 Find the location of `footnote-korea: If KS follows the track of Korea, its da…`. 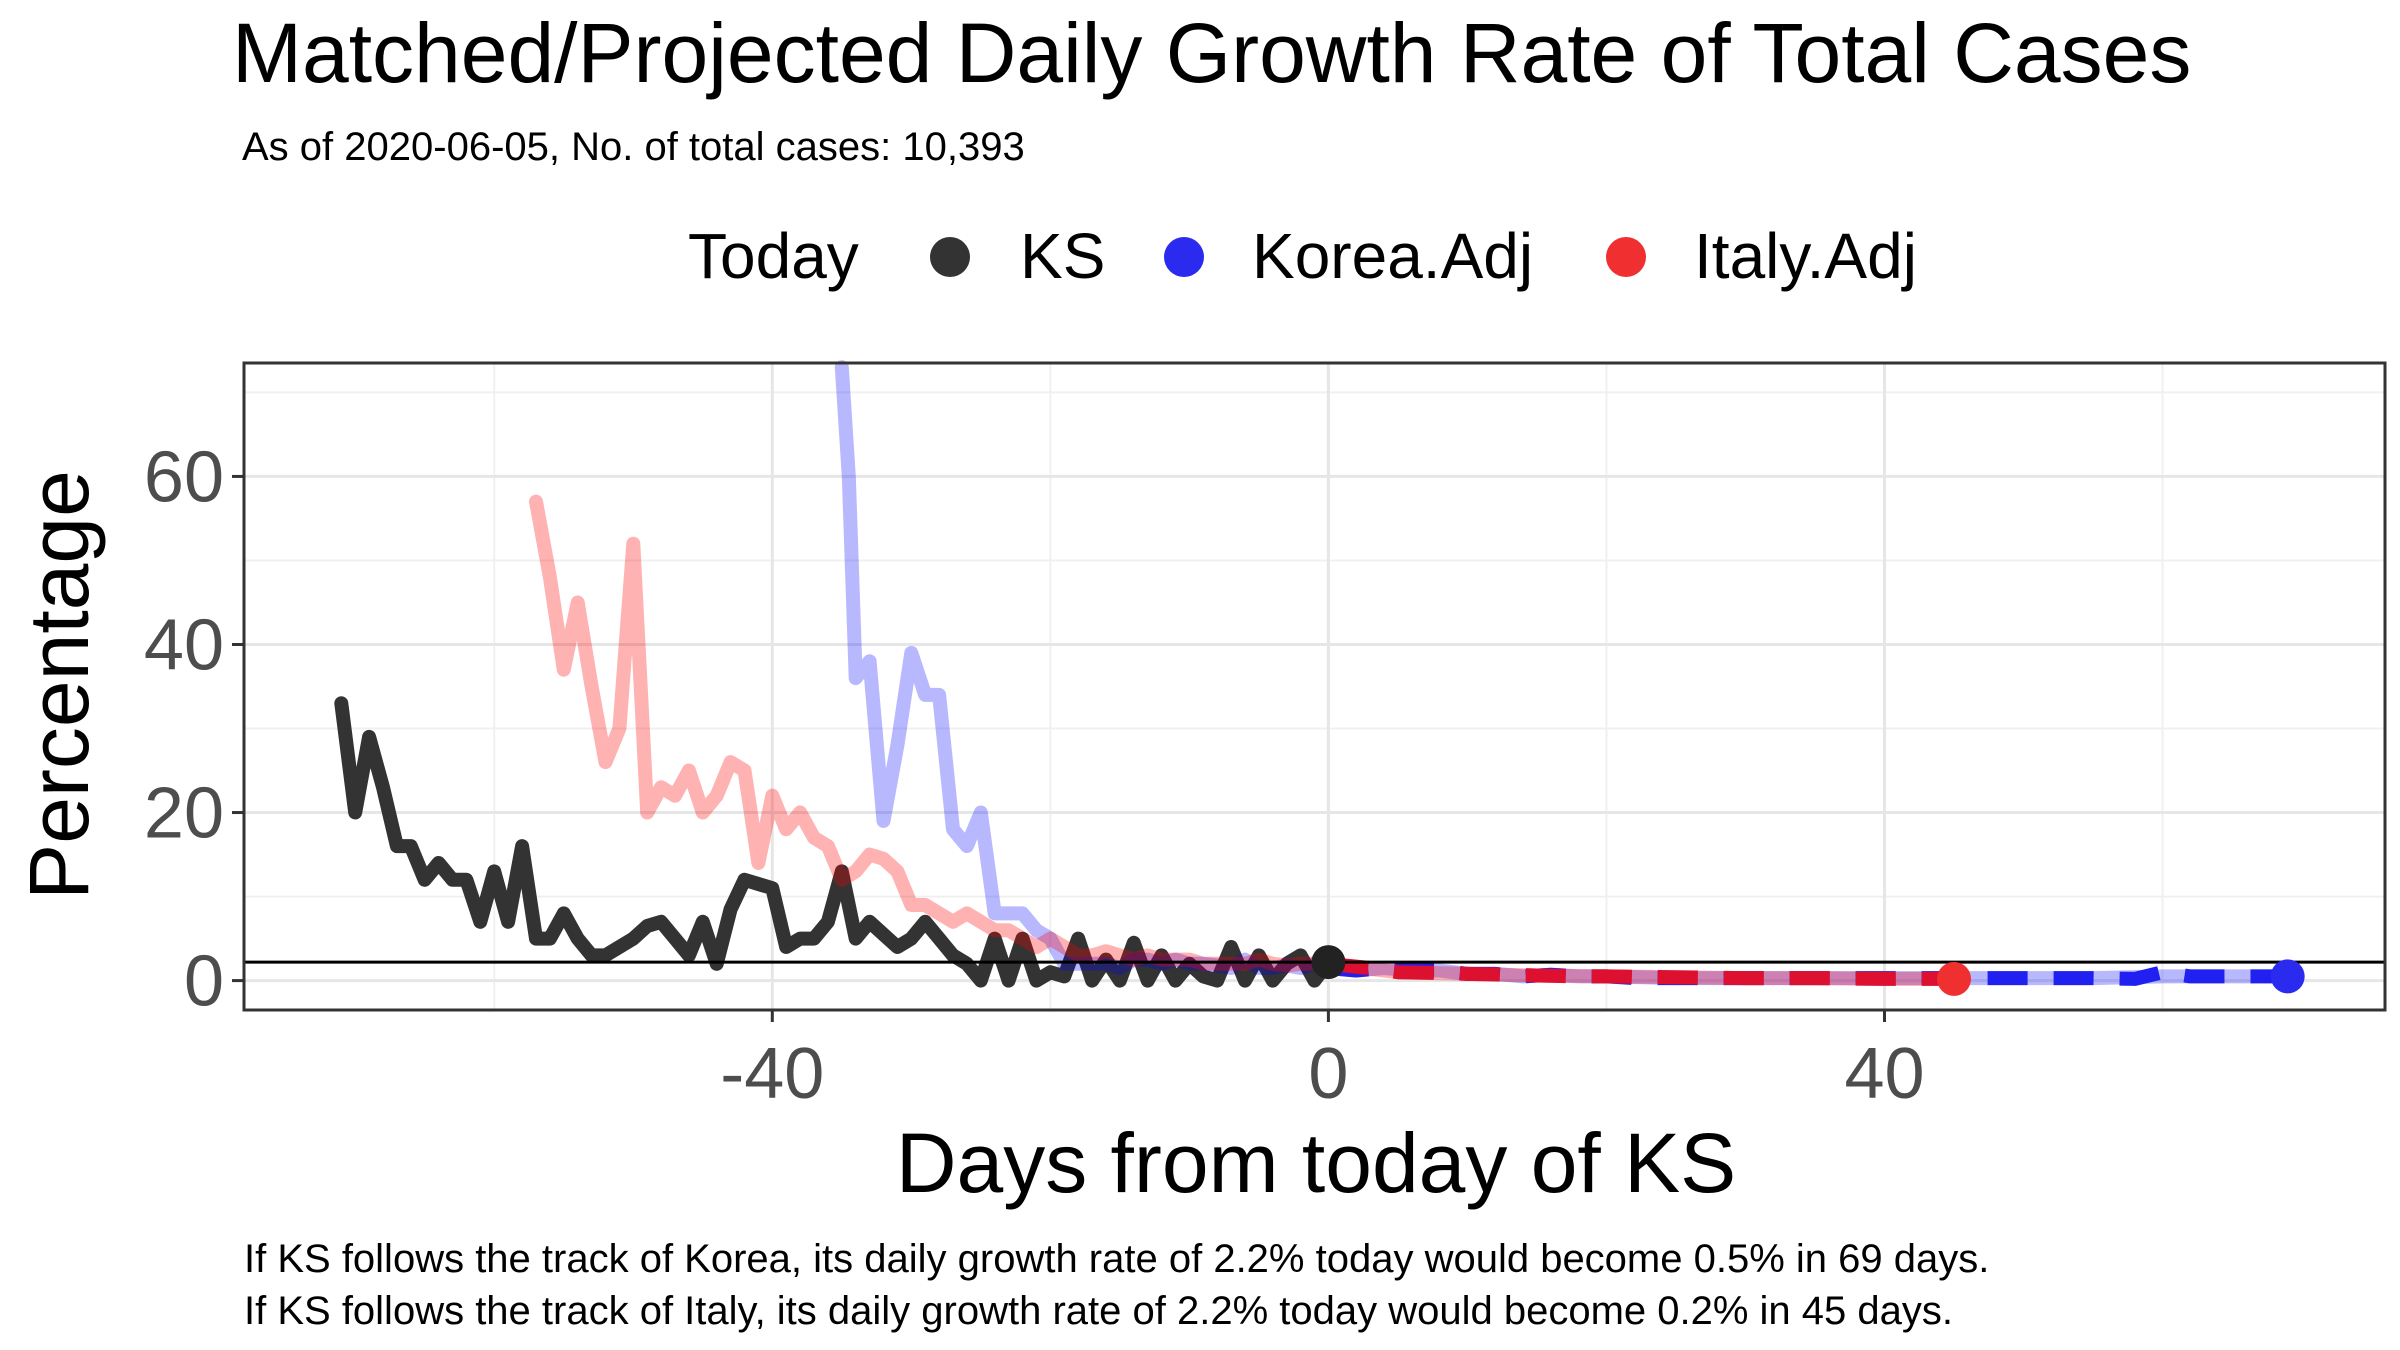

footnote-korea: If KS follows the track of Korea, its da… is located at coordinates (1116, 1259).